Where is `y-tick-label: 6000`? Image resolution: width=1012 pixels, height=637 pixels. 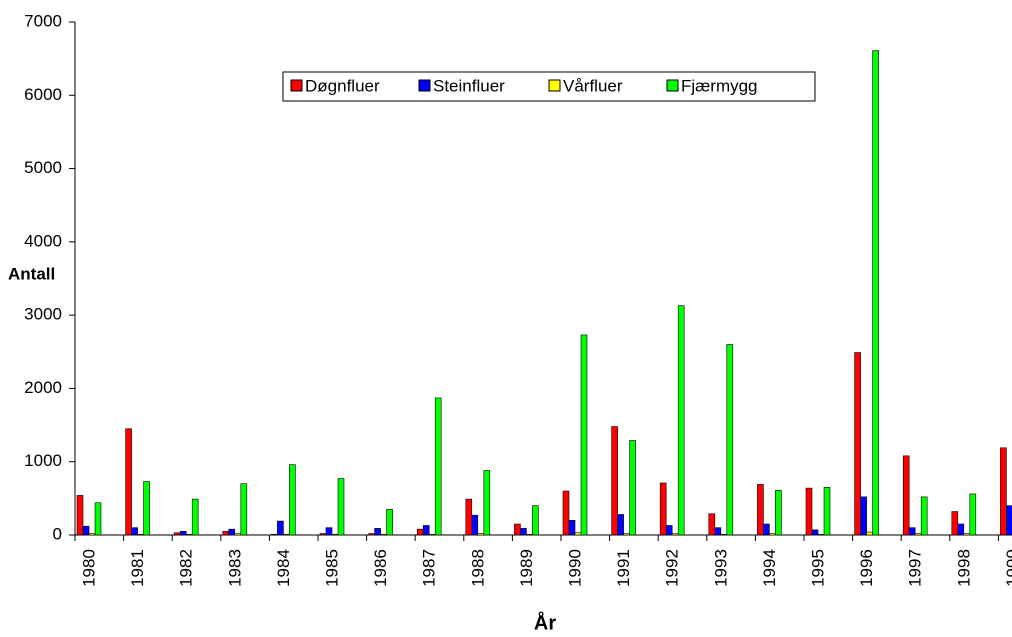
y-tick-label: 6000 is located at coordinates (43, 94).